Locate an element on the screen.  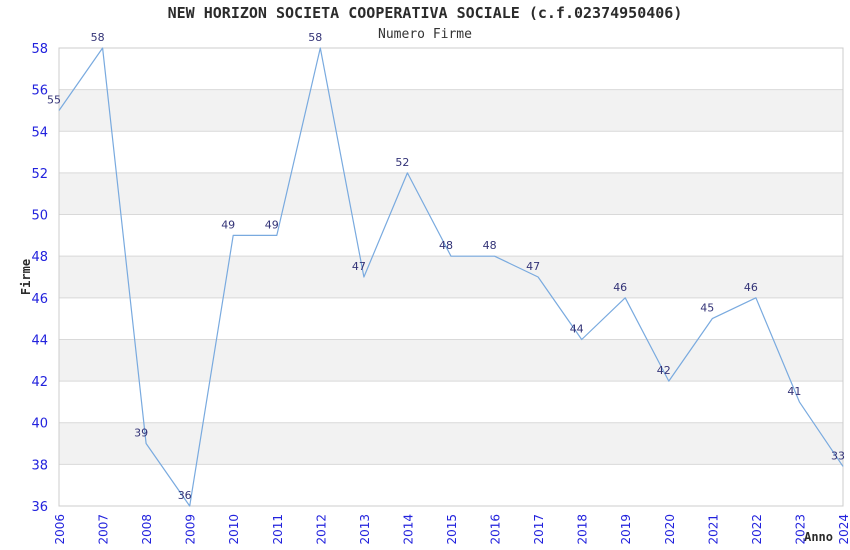
y-tick-label: 36 is located at coordinates (39, 507).